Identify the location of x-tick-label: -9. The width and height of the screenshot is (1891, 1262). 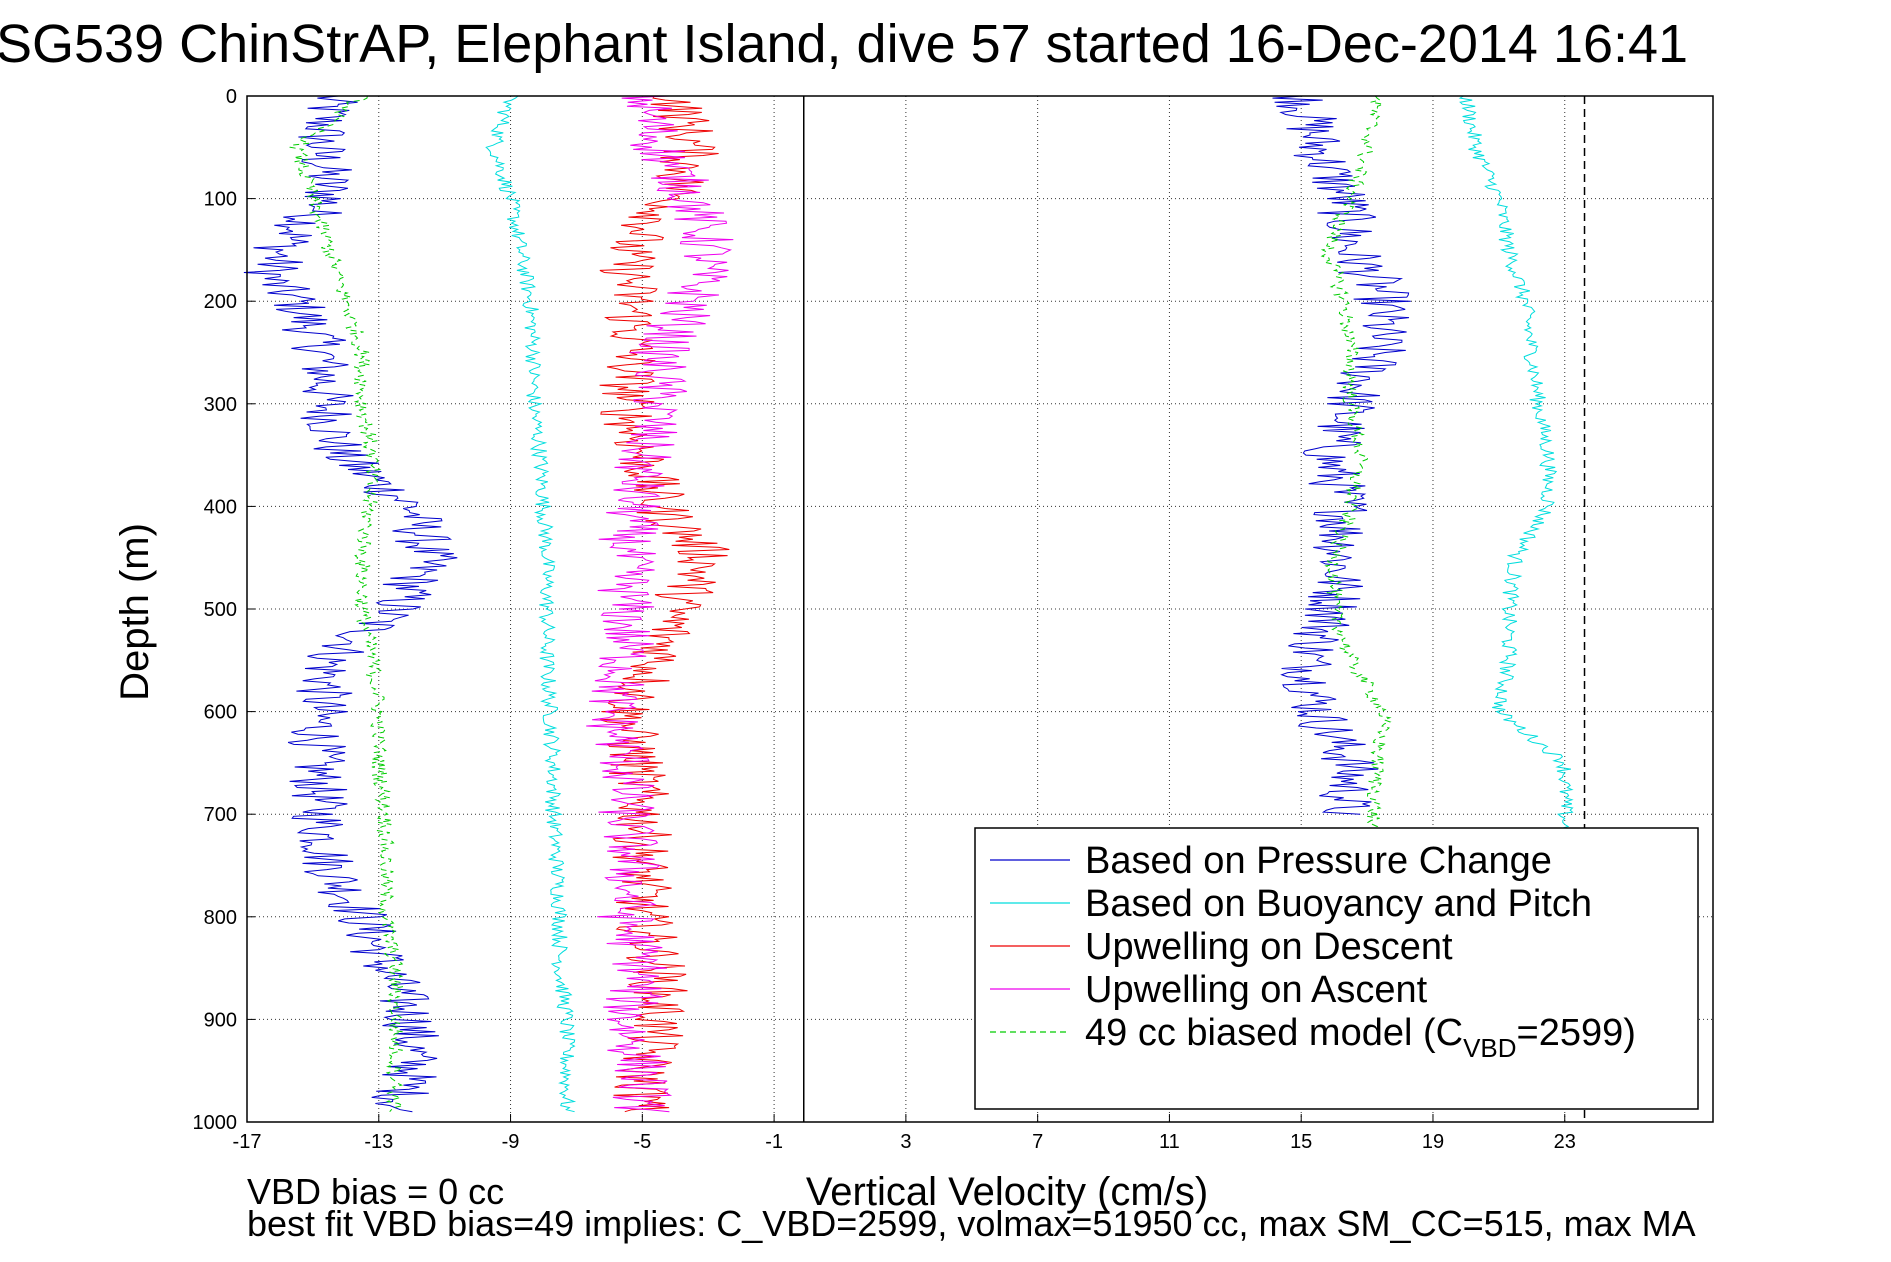
(511, 1142).